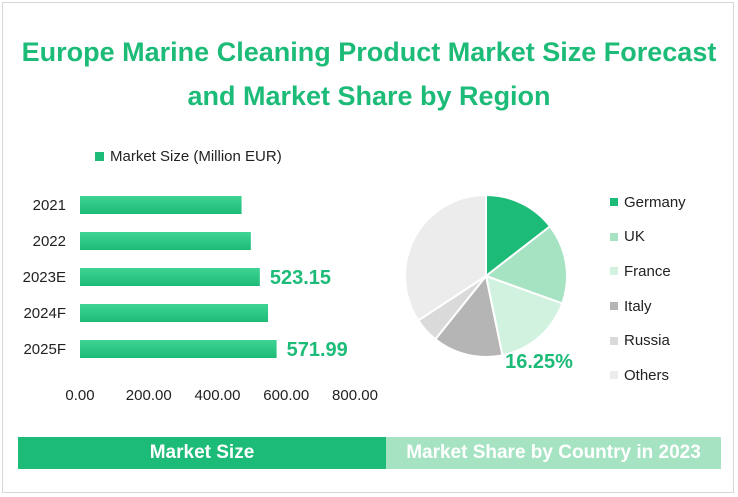  Describe the element at coordinates (44, 277) in the screenshot. I see `y-tick-label: 2023E` at that location.